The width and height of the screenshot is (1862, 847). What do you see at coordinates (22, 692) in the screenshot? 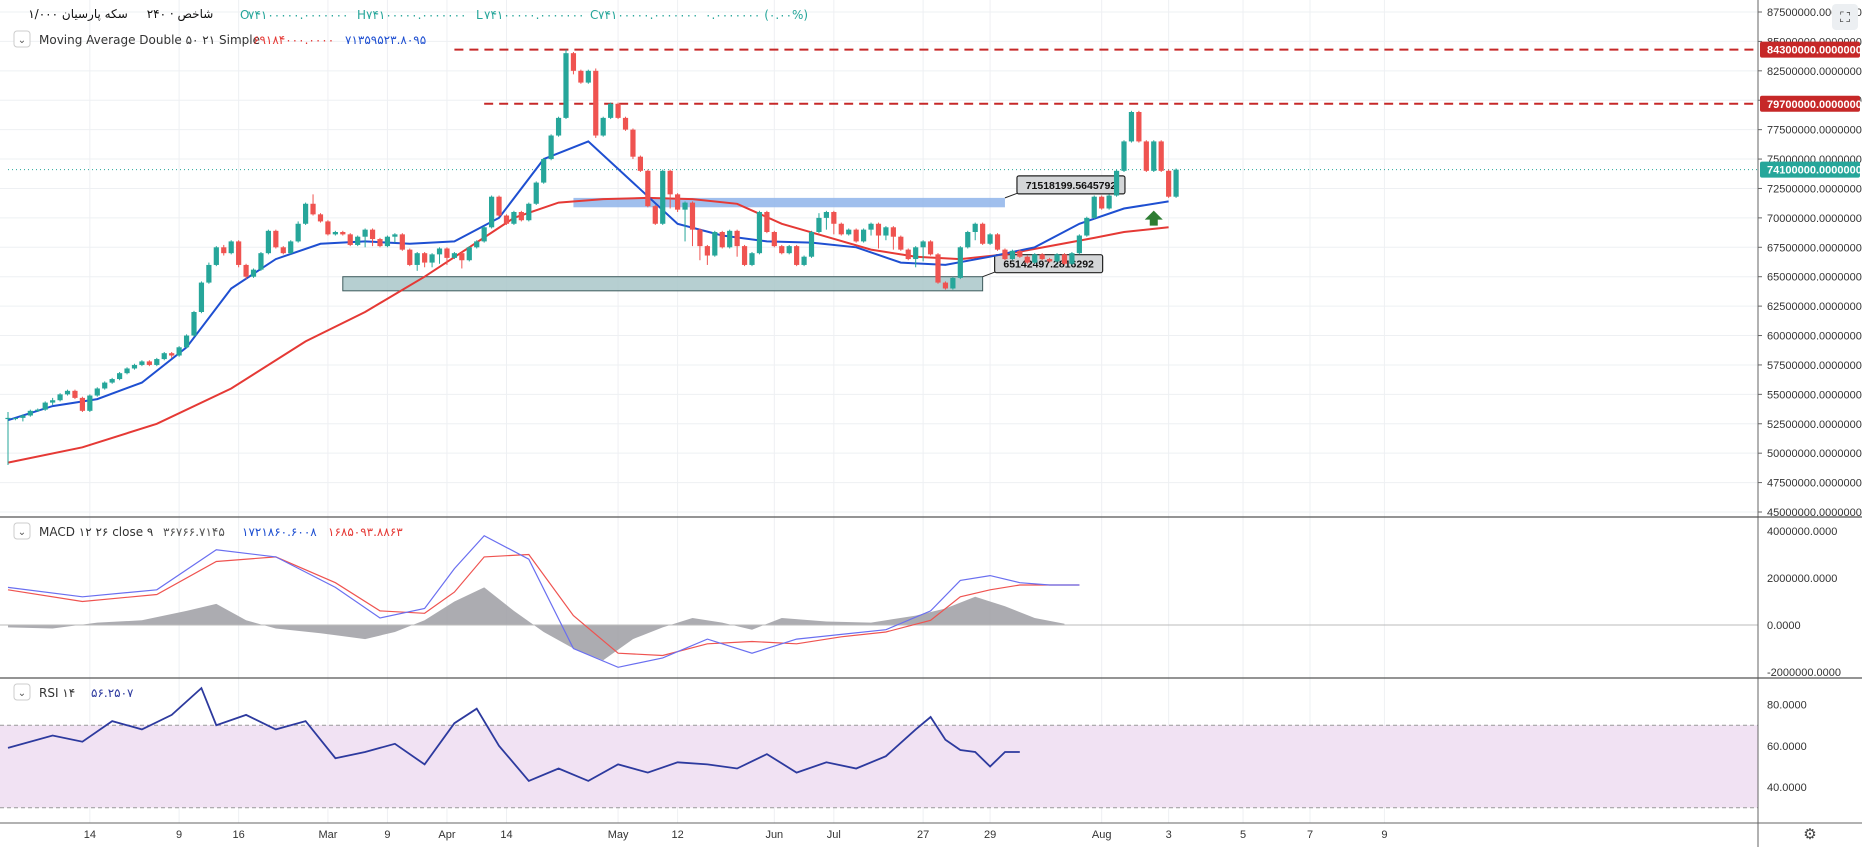
I see `rsi-collapse-box` at bounding box center [22, 692].